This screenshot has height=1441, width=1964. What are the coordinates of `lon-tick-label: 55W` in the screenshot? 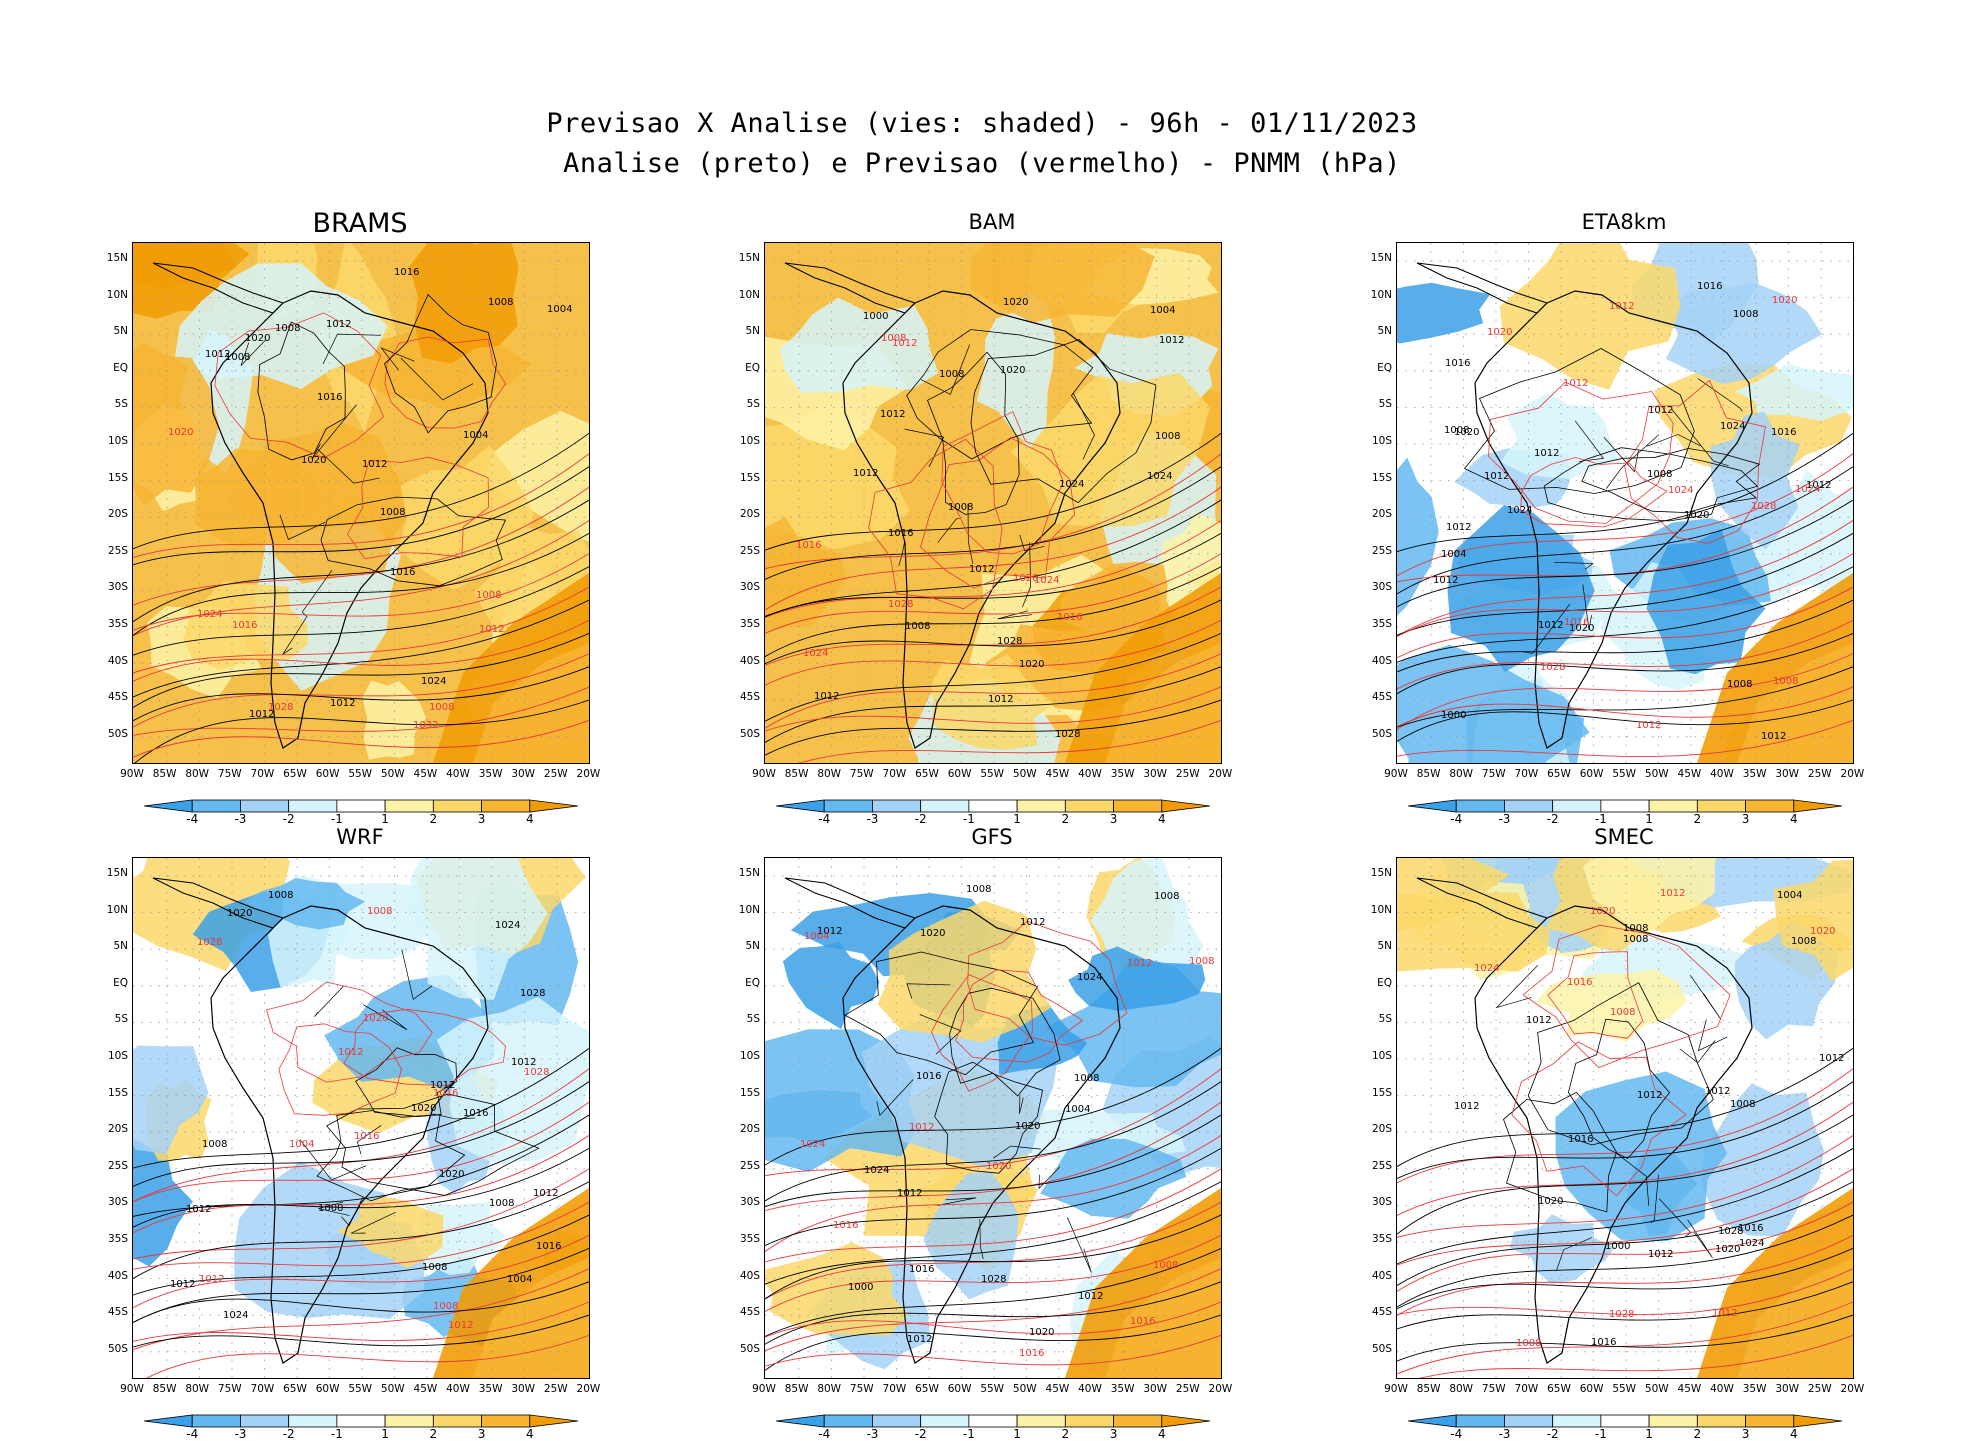 It's located at (360, 1389).